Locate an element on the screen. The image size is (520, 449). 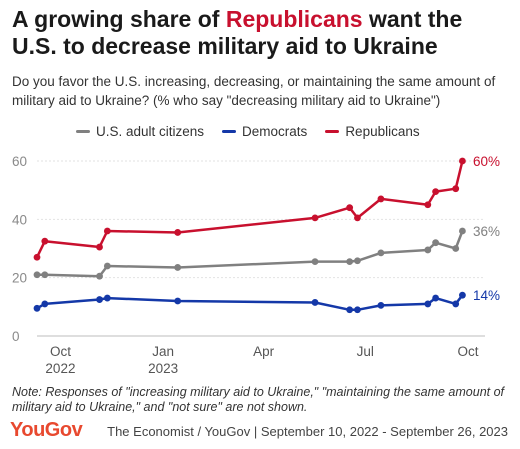
legend-swatch-democrats is located at coordinates (229, 131).